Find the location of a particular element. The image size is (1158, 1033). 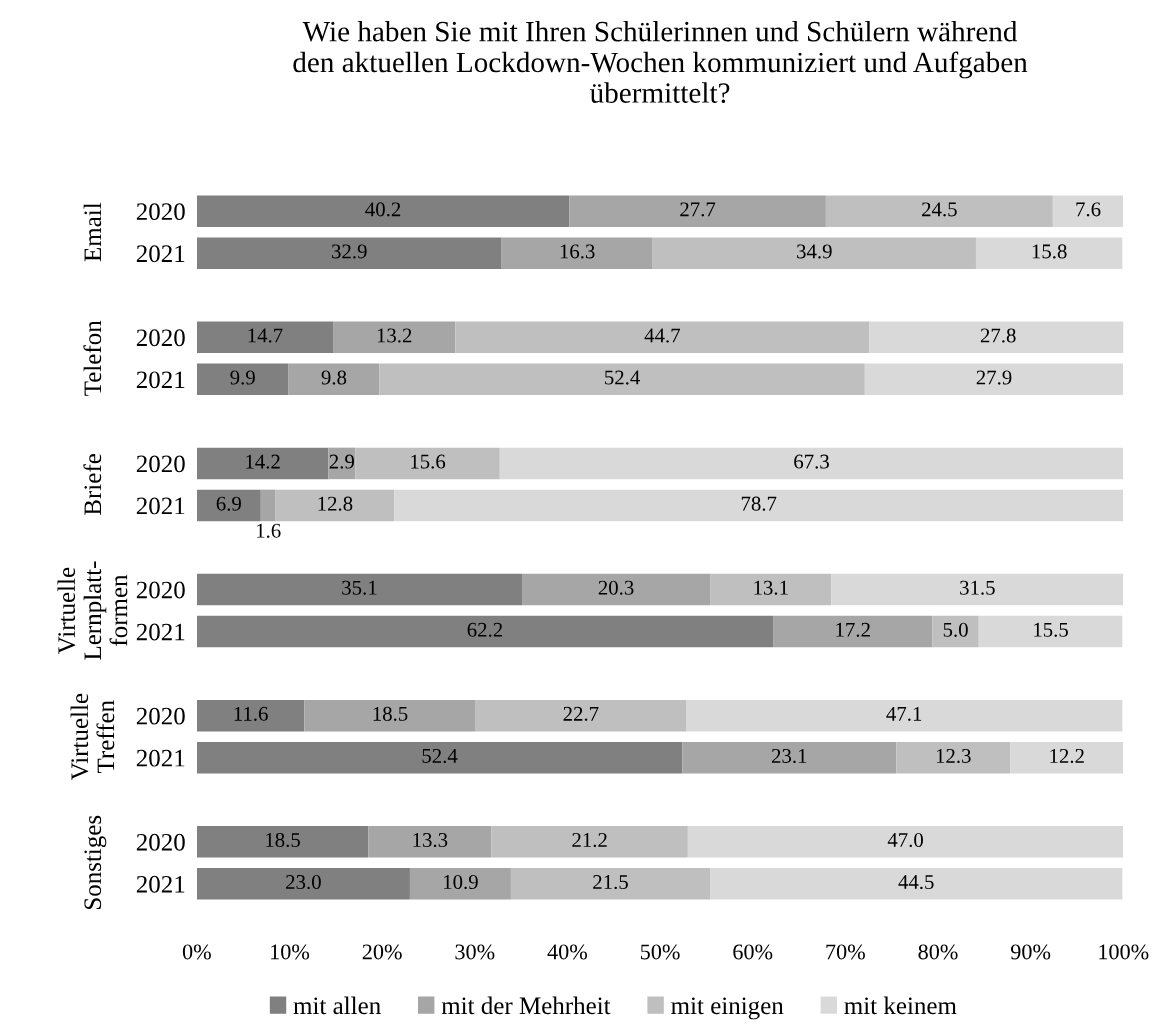

chart-title: Wie haben Sie mit Ihren Schülerinnen und Schülern während den aktuellen Lockdown-Wochen kommuniziert und Aufgaben übermittelt? is located at coordinates (660, 62).